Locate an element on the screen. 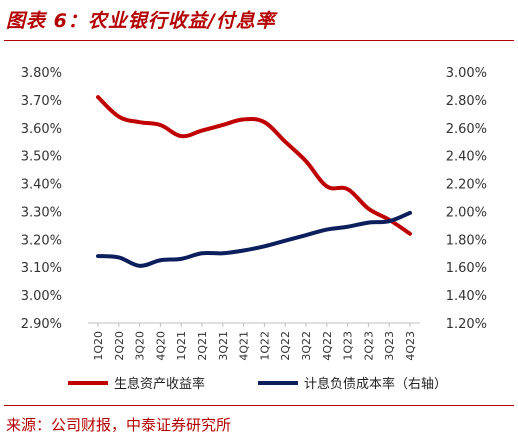  right-tick-label: 1.80% is located at coordinates (466, 240).